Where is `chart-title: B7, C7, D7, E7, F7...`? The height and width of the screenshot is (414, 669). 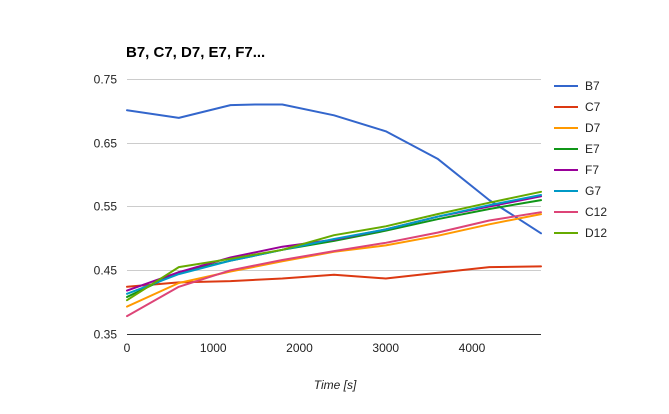 chart-title: B7, C7, D7, E7, F7... is located at coordinates (195, 52).